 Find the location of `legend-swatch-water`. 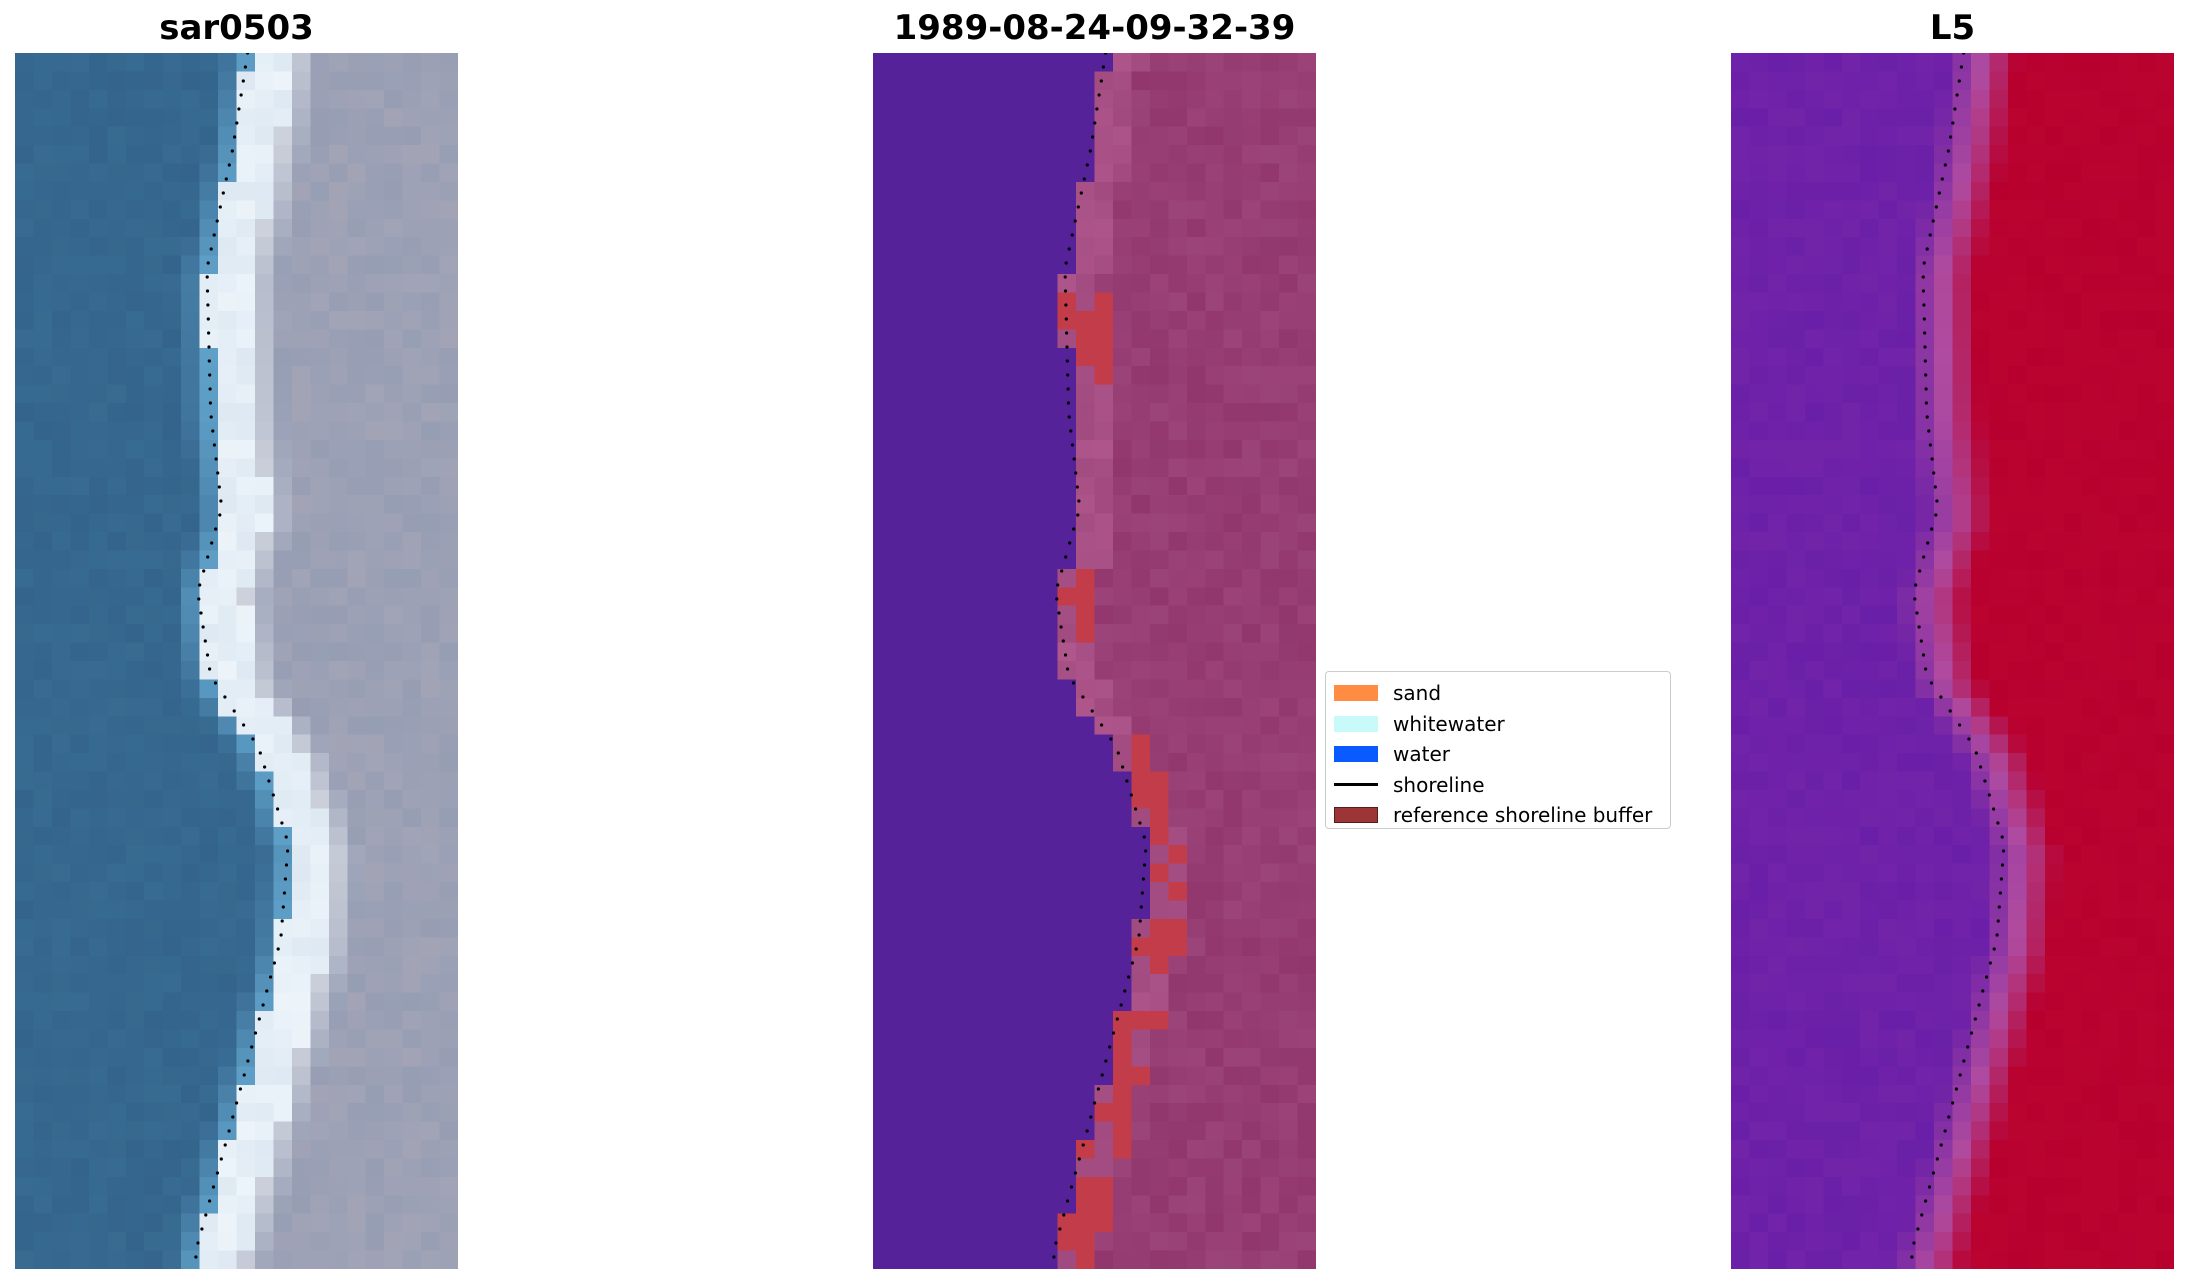

legend-swatch-water is located at coordinates (1356, 754).